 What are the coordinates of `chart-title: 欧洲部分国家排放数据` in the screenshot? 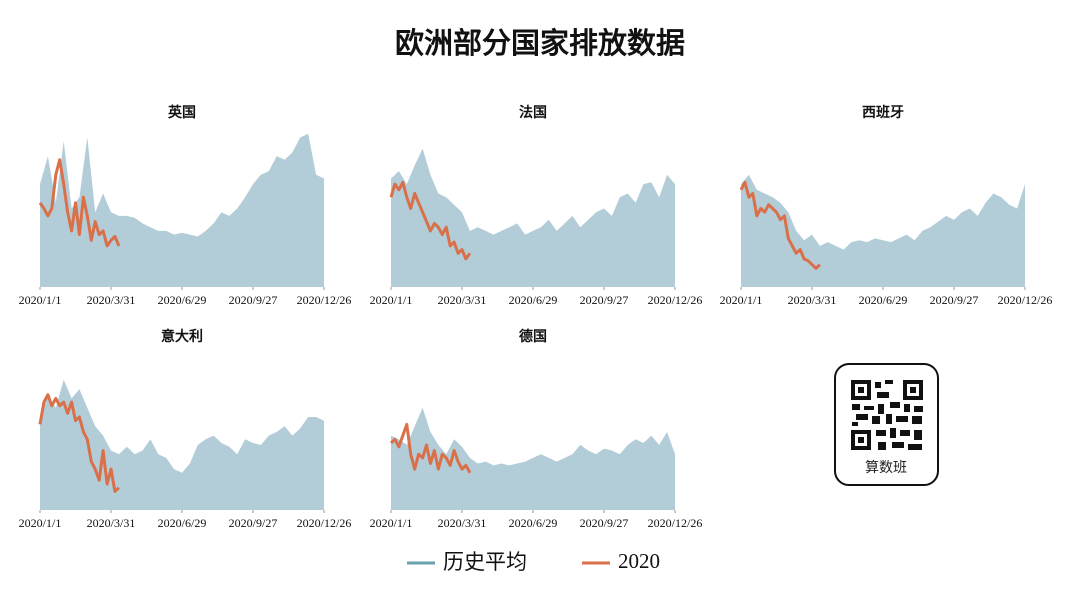 It's located at (540, 43).